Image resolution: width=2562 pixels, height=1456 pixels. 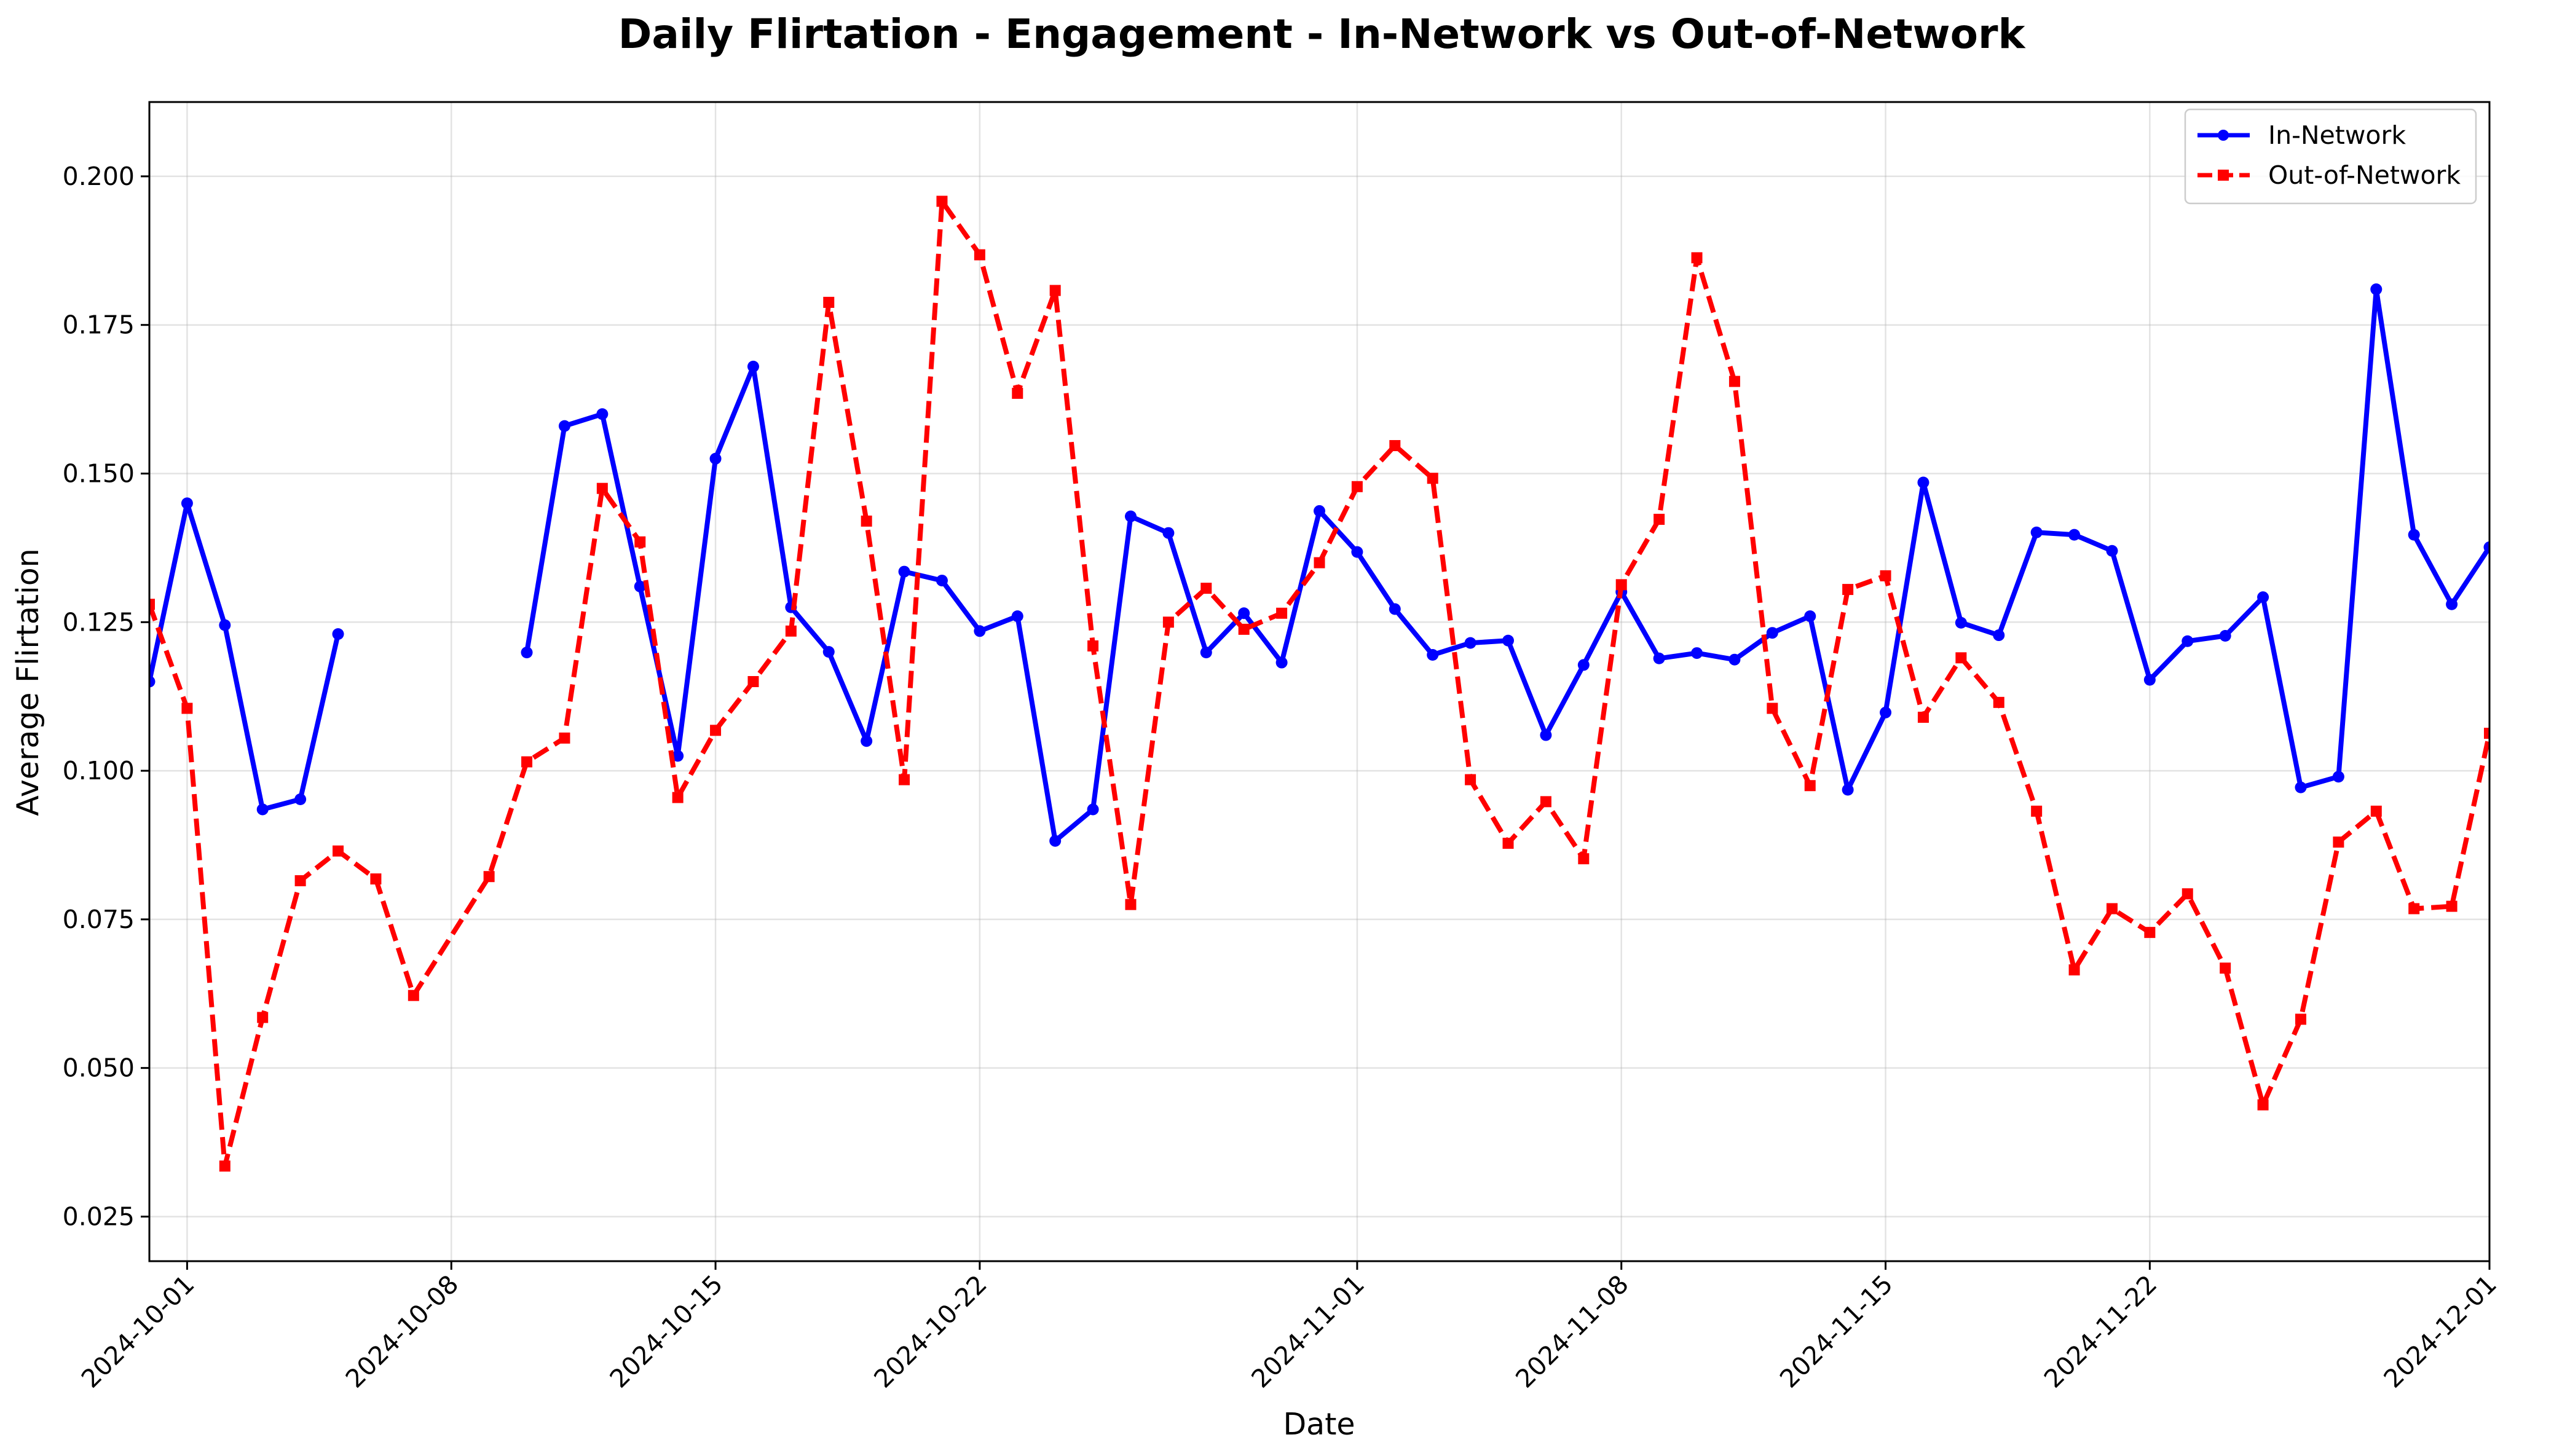 What do you see at coordinates (2223, 175) in the screenshot?
I see `legend-marker-out-of-network` at bounding box center [2223, 175].